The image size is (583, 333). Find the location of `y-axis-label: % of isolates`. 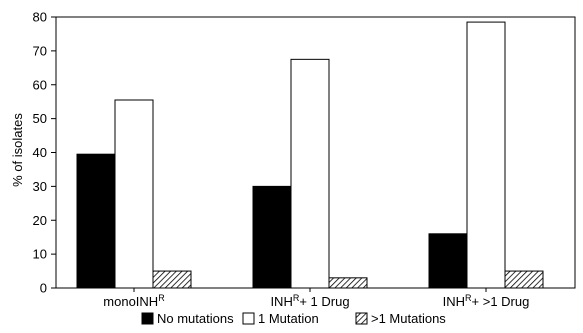

y-axis-label: % of isolates is located at coordinates (17, 150).